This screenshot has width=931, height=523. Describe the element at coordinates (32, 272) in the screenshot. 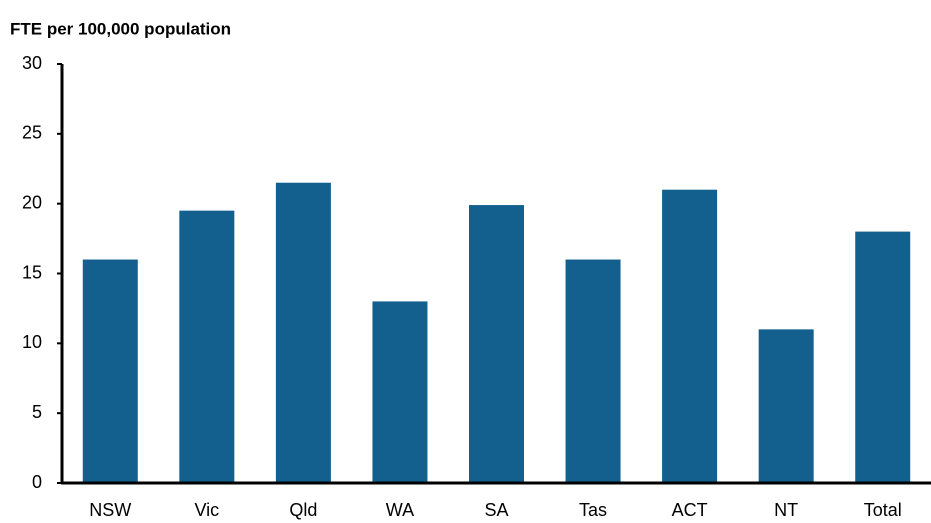

I see `y-tick-label: 15` at that location.